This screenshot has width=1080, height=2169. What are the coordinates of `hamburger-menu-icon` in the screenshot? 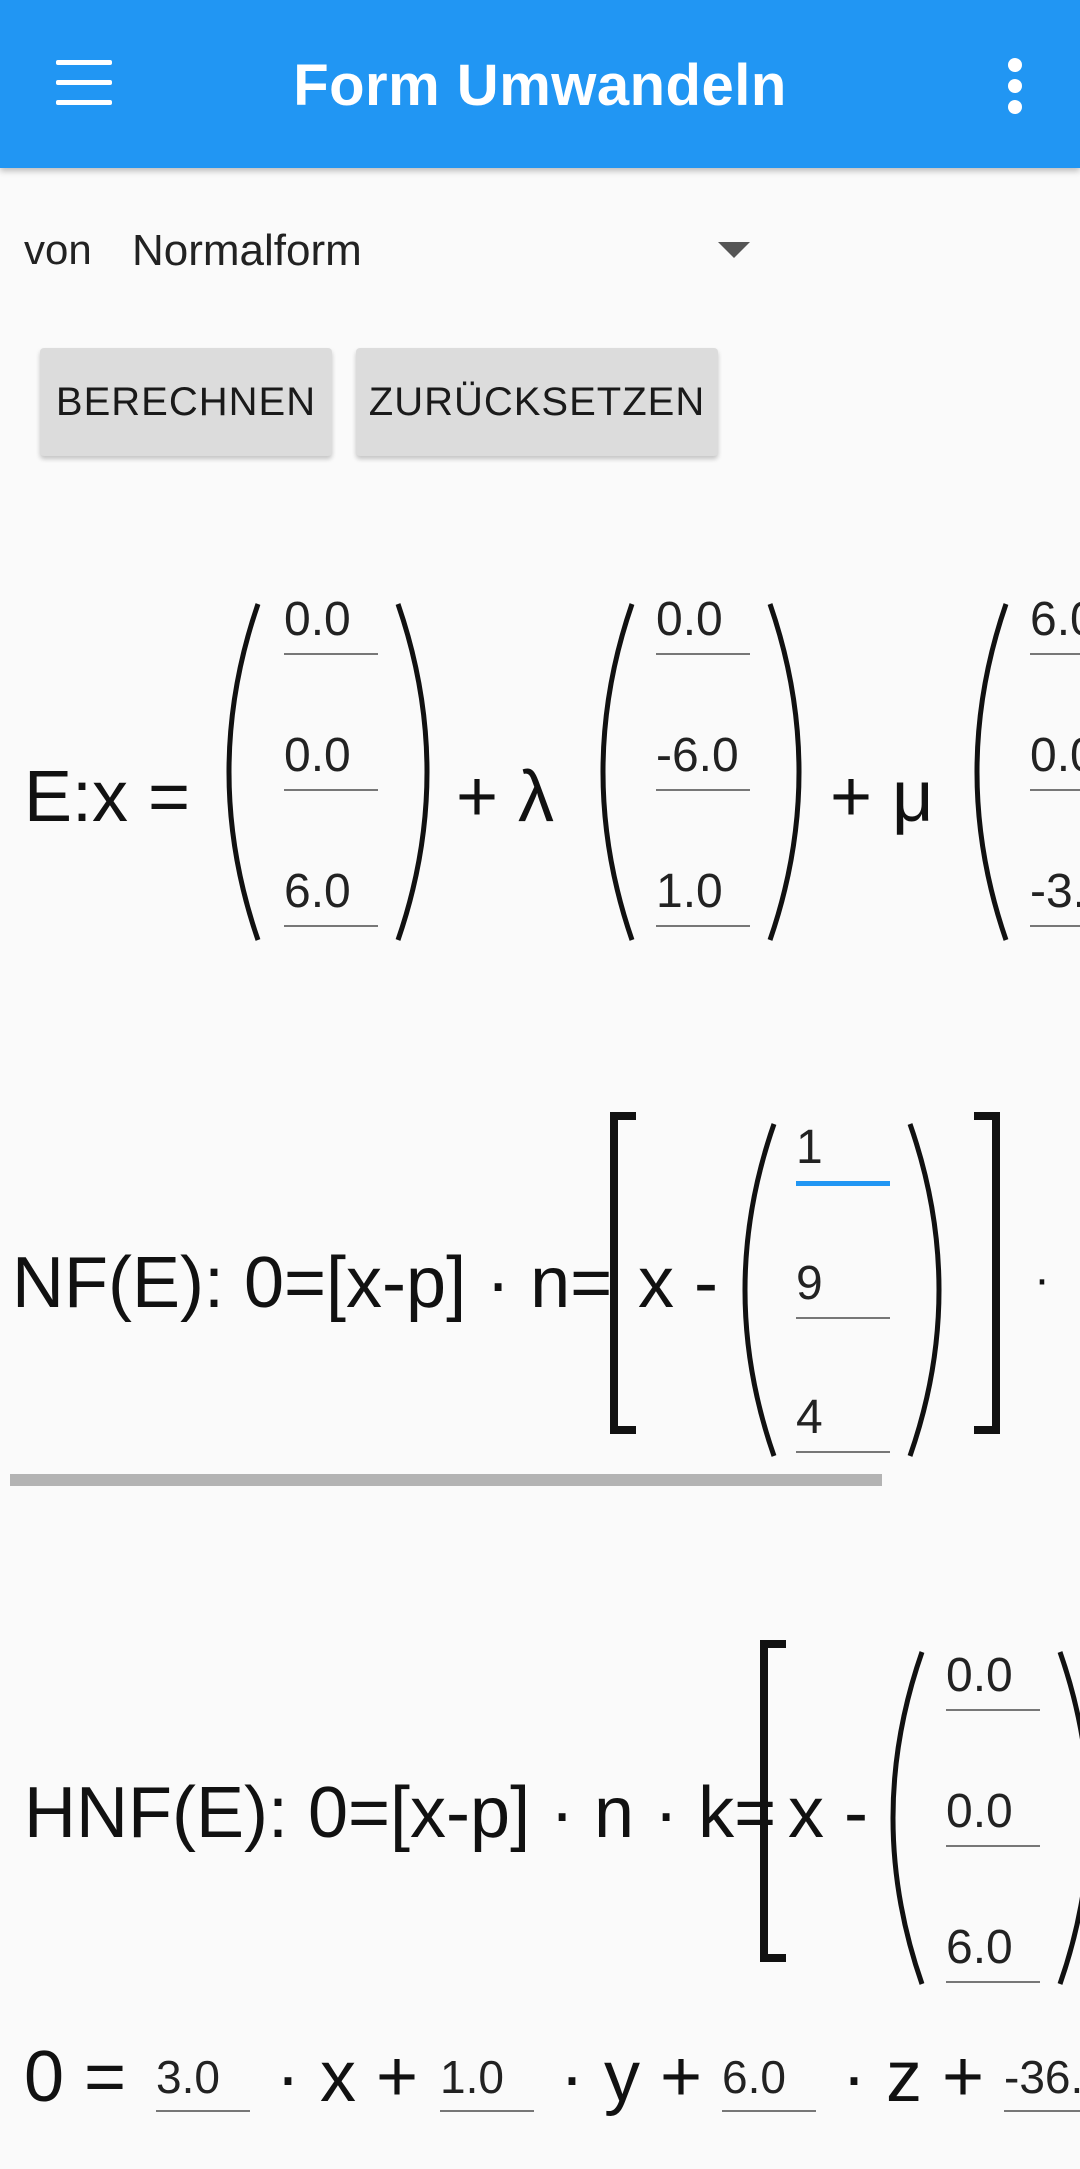 It's located at (84, 83).